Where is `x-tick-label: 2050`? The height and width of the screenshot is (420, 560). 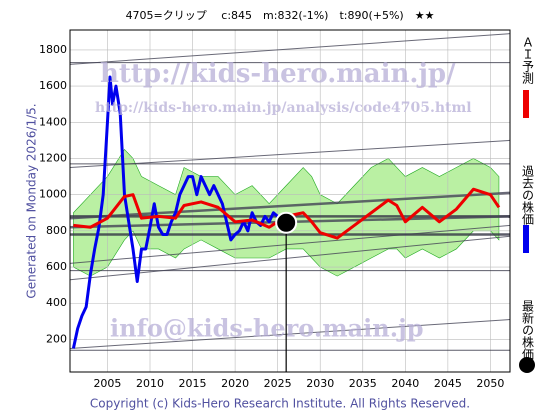 x-tick-label: 2050 is located at coordinates (490, 383).